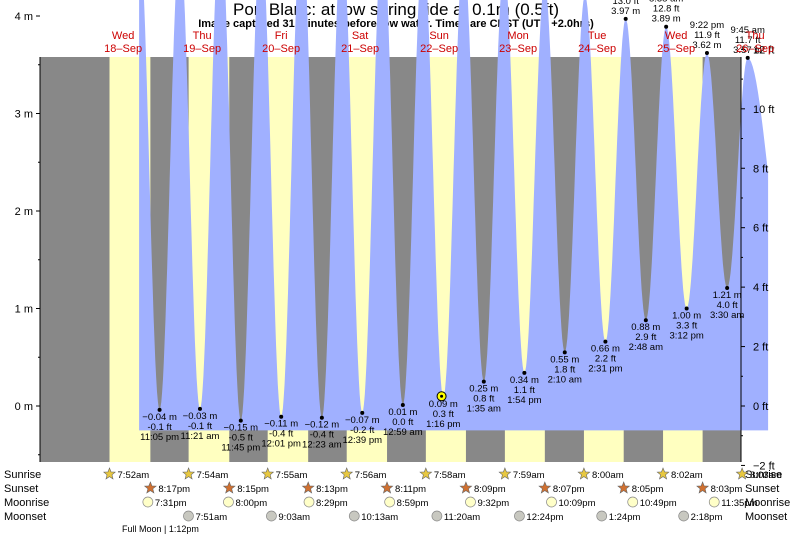  Describe the element at coordinates (174, 489) in the screenshot. I see `sunset-time: 8:17pm` at that location.